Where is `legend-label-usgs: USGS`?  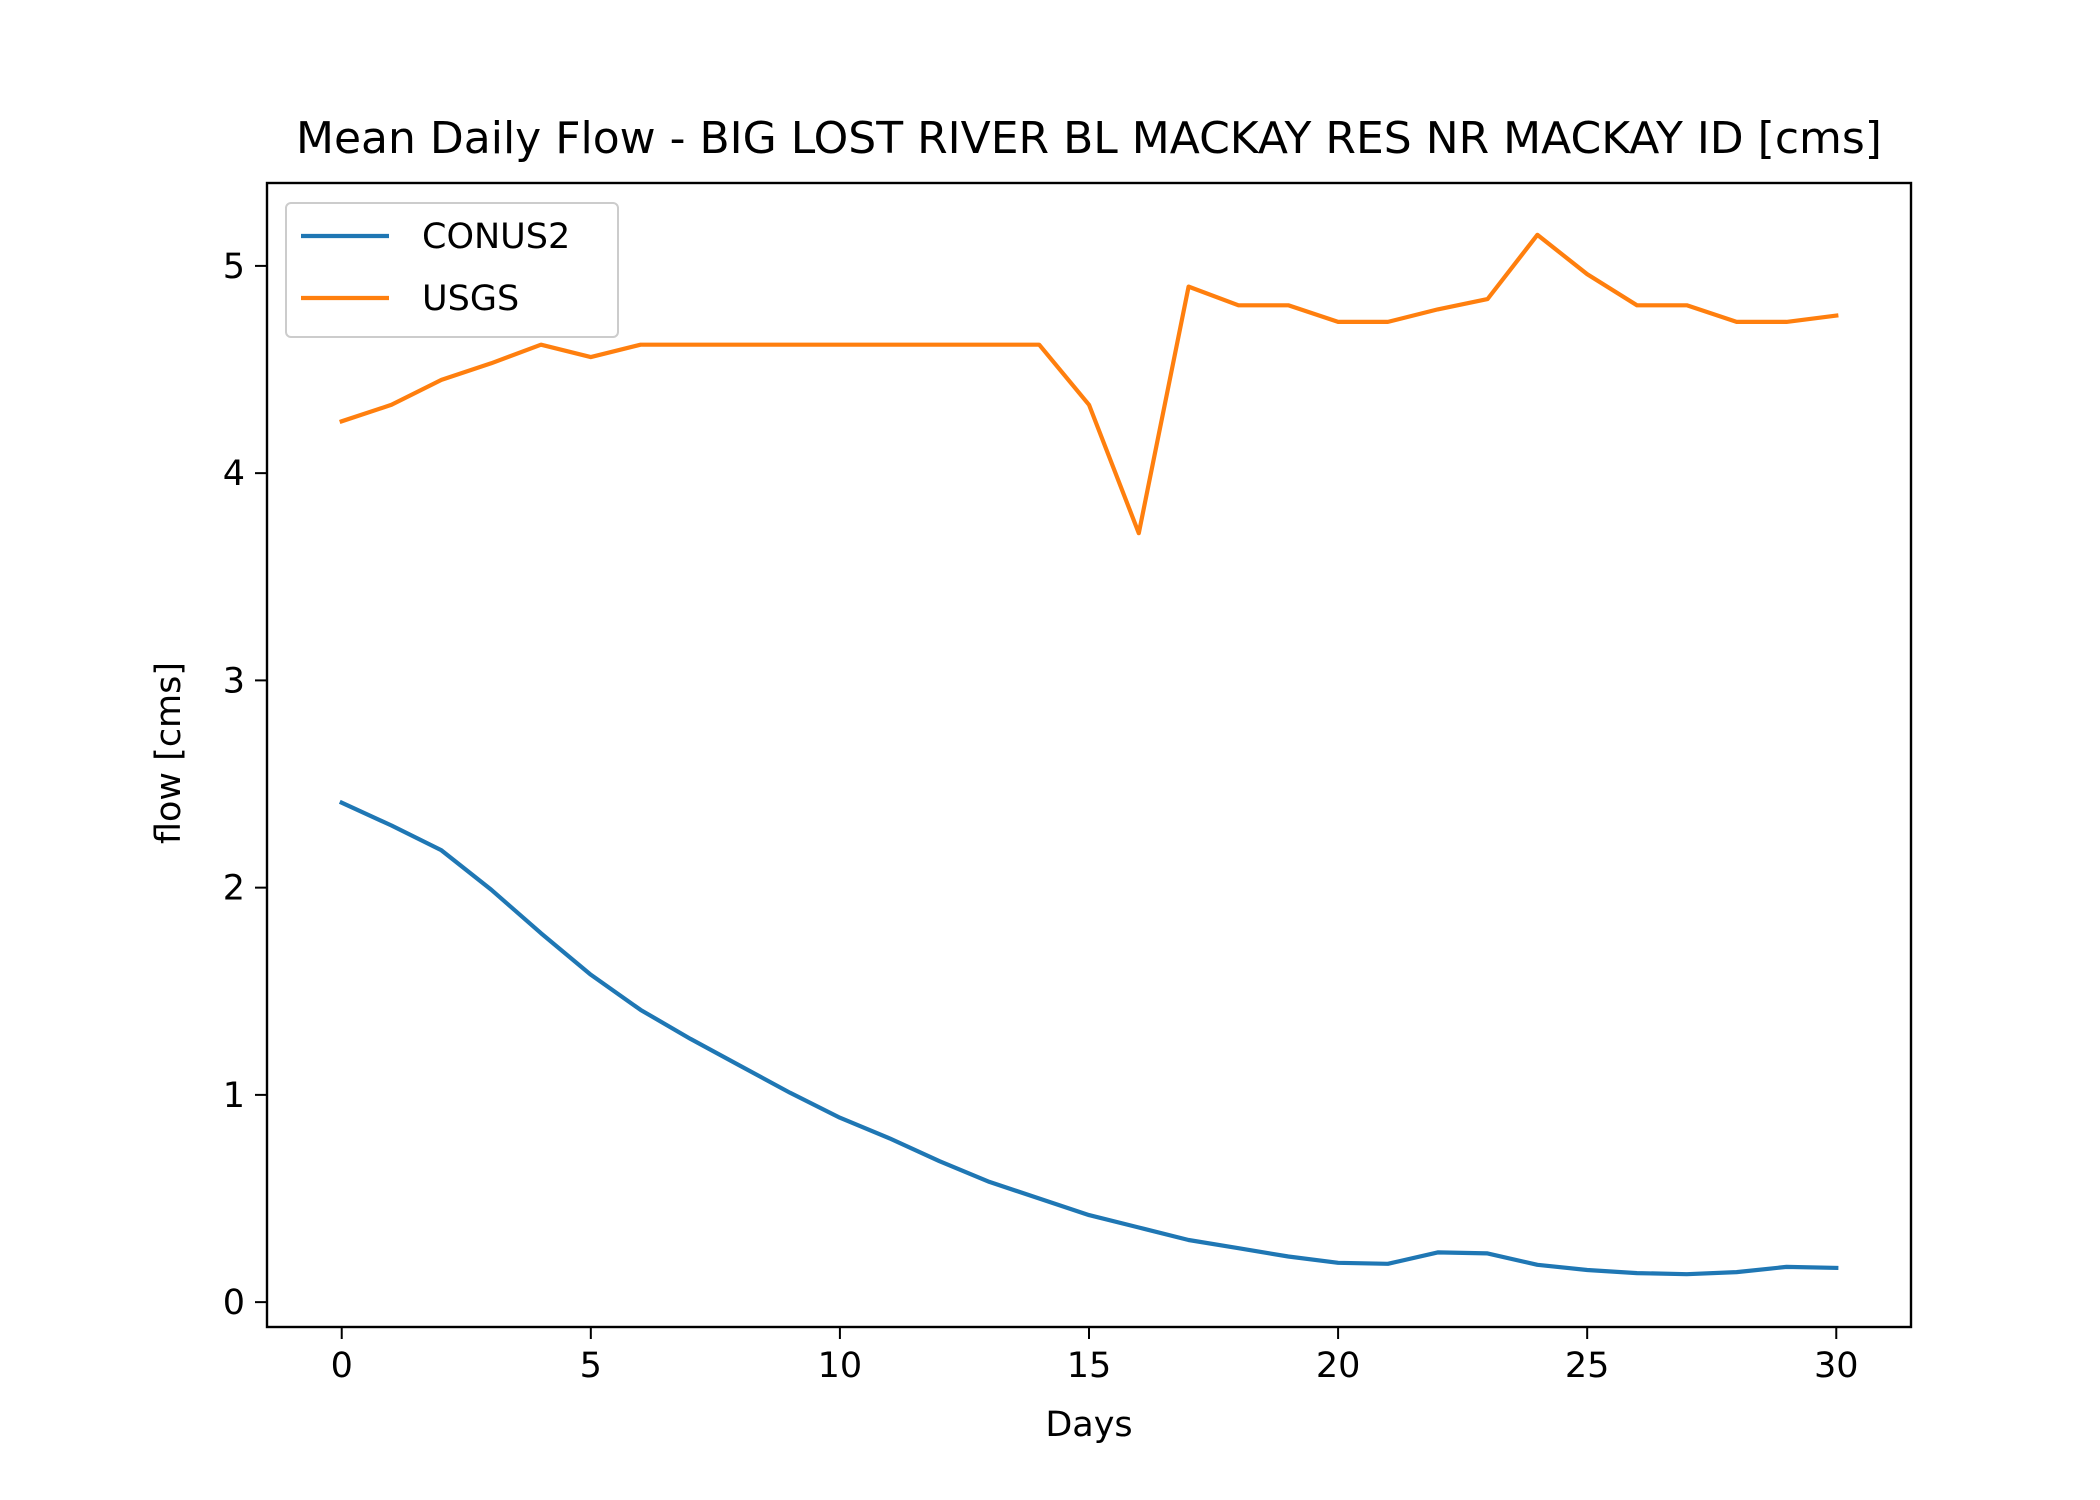
legend-label-usgs: USGS is located at coordinates (470, 299).